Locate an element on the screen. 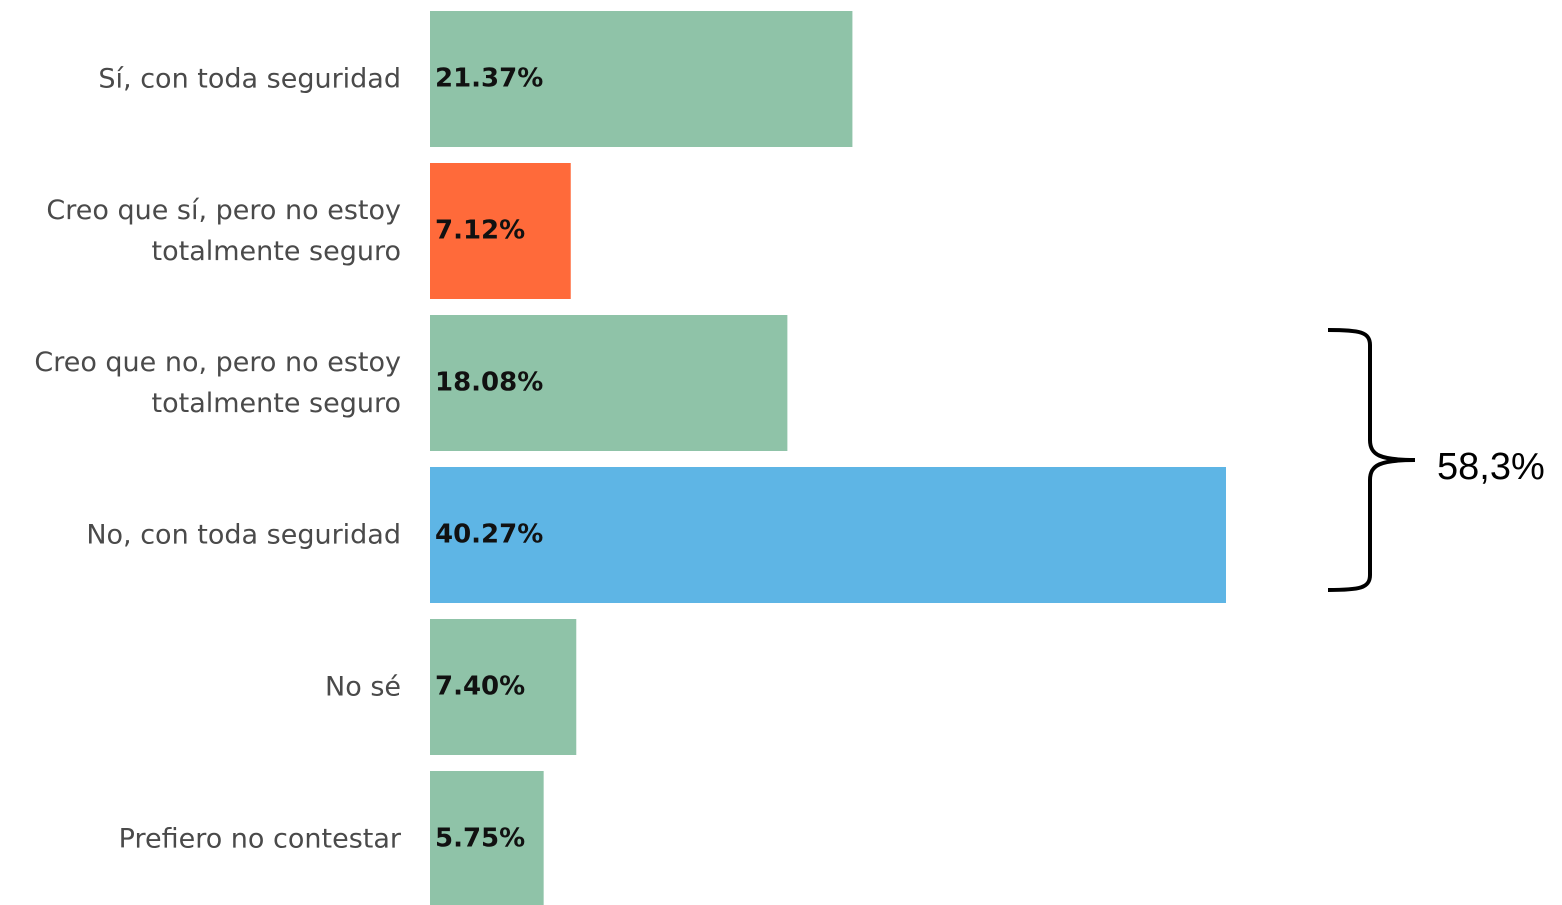  category-label: No, con toda seguridad is located at coordinates (243, 535).